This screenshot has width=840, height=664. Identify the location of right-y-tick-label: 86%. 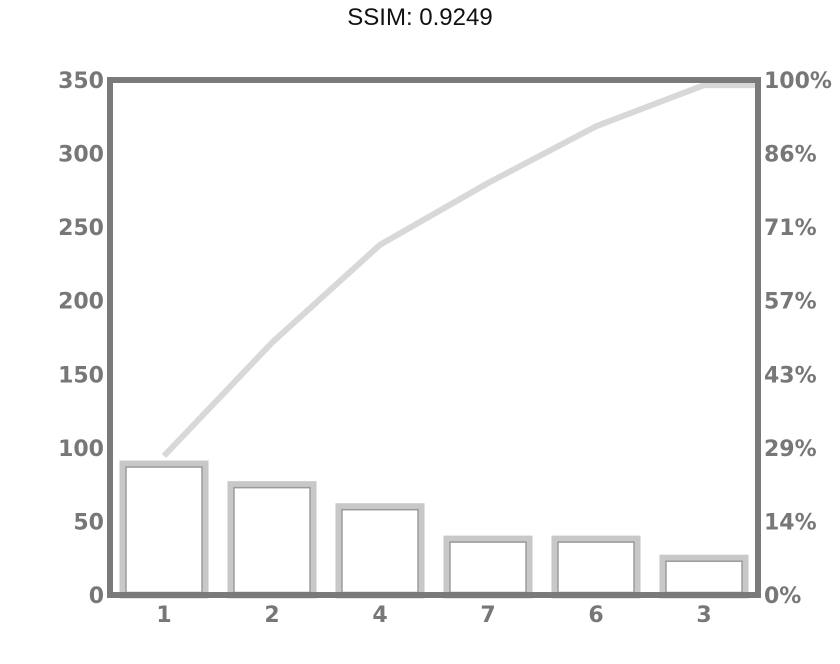
(790, 155).